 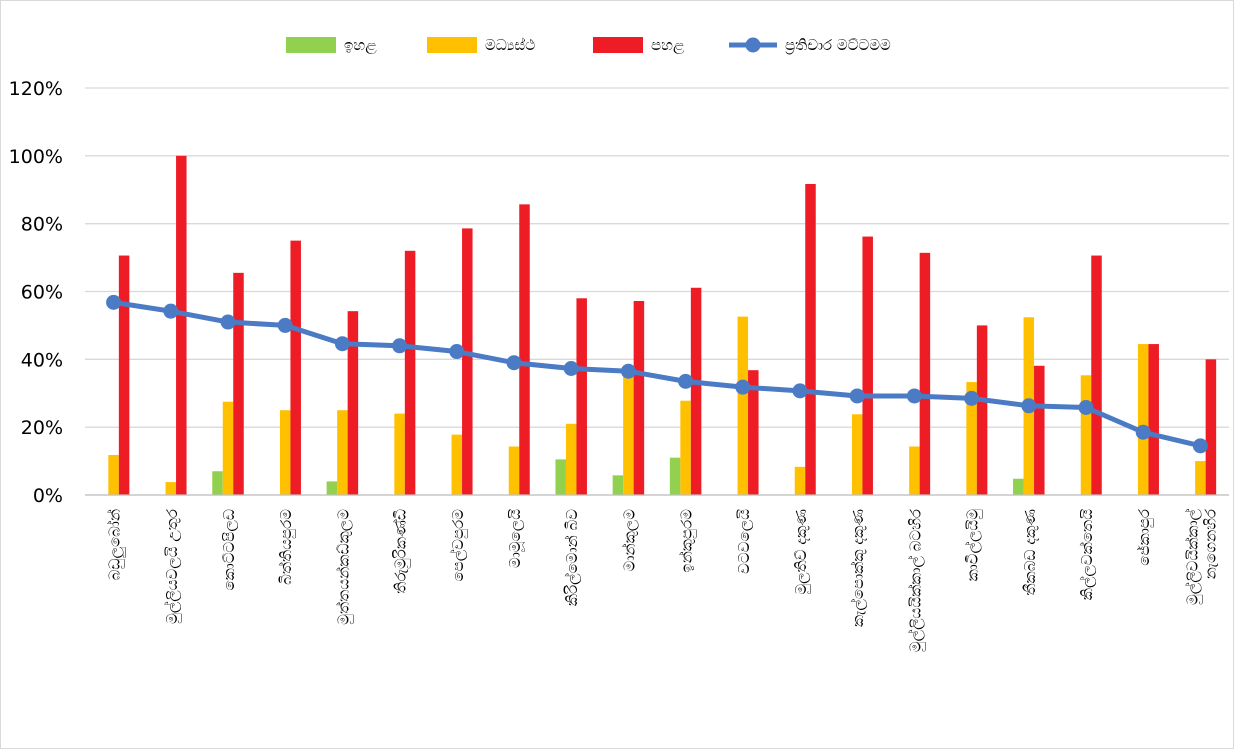 I want to click on x-category-label: මාමූලෙයි, so click(x=515, y=538).